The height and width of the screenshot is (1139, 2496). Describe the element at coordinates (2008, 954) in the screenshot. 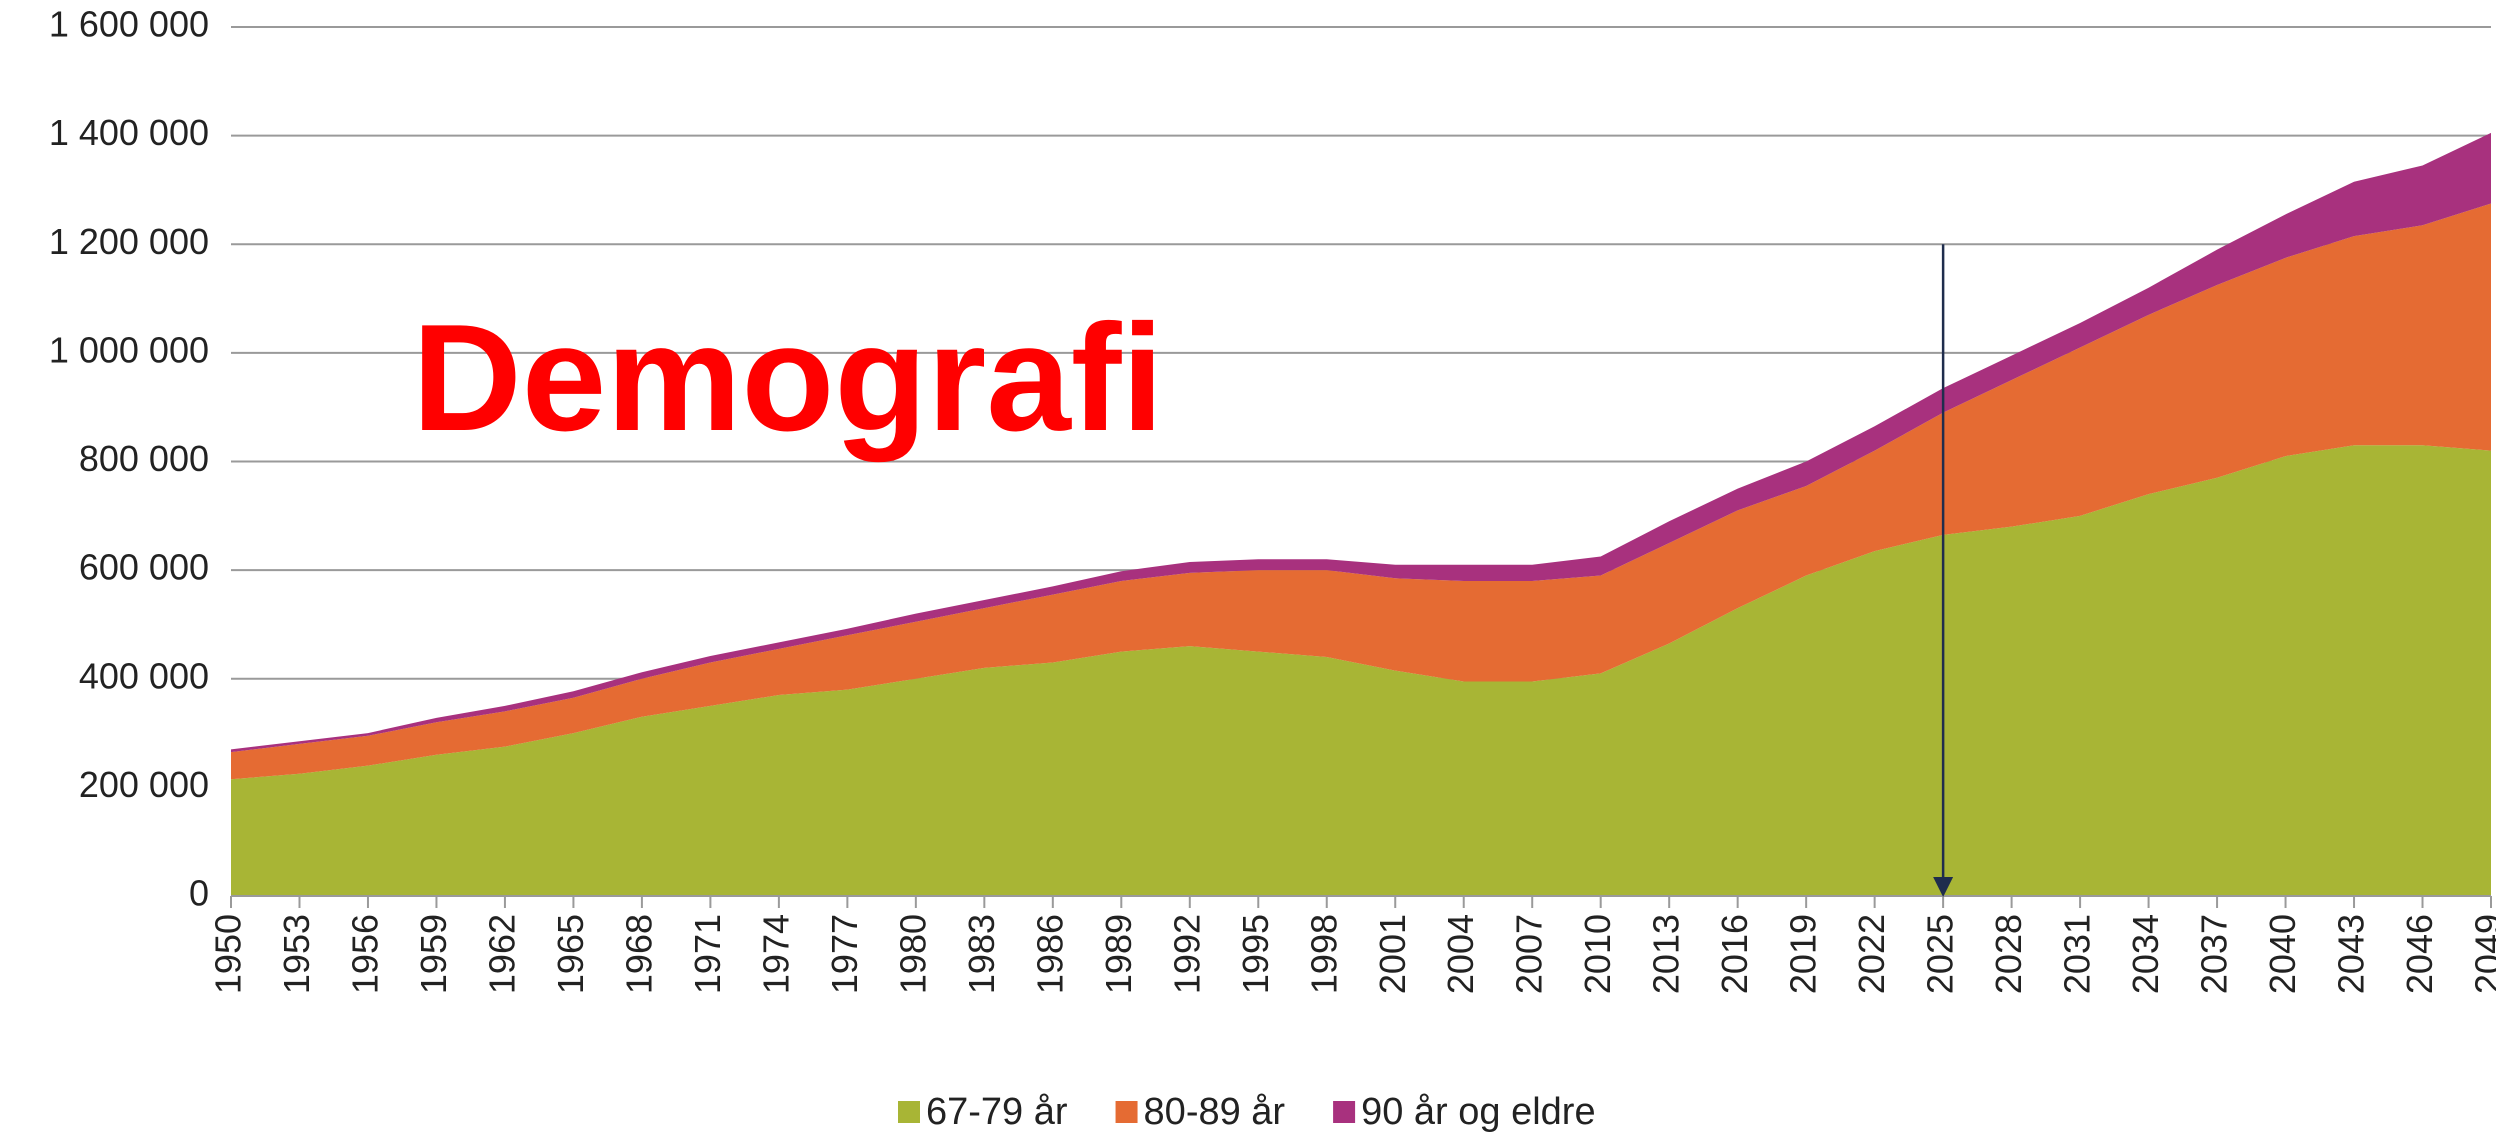

I see `x-tick-label: 2028` at that location.